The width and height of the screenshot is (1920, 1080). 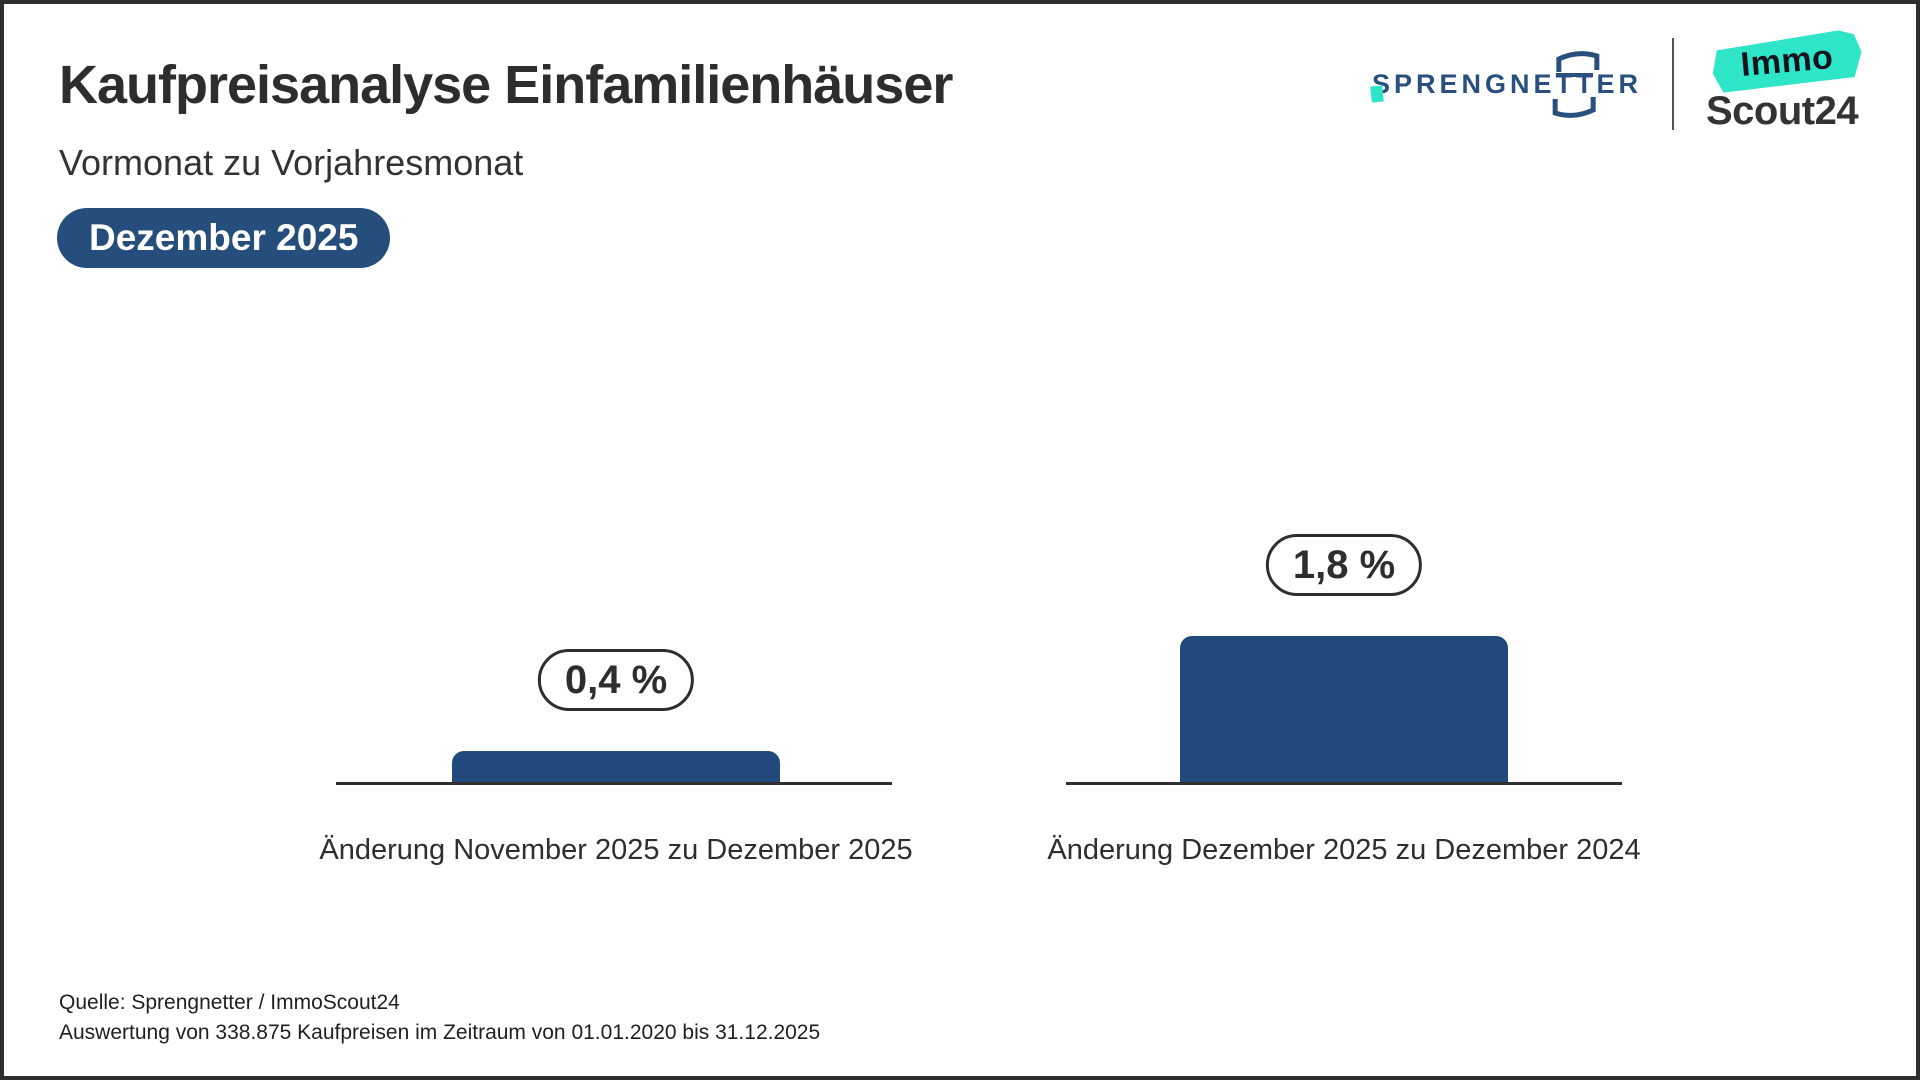 I want to click on value-label: 1,8 %, so click(x=1344, y=564).